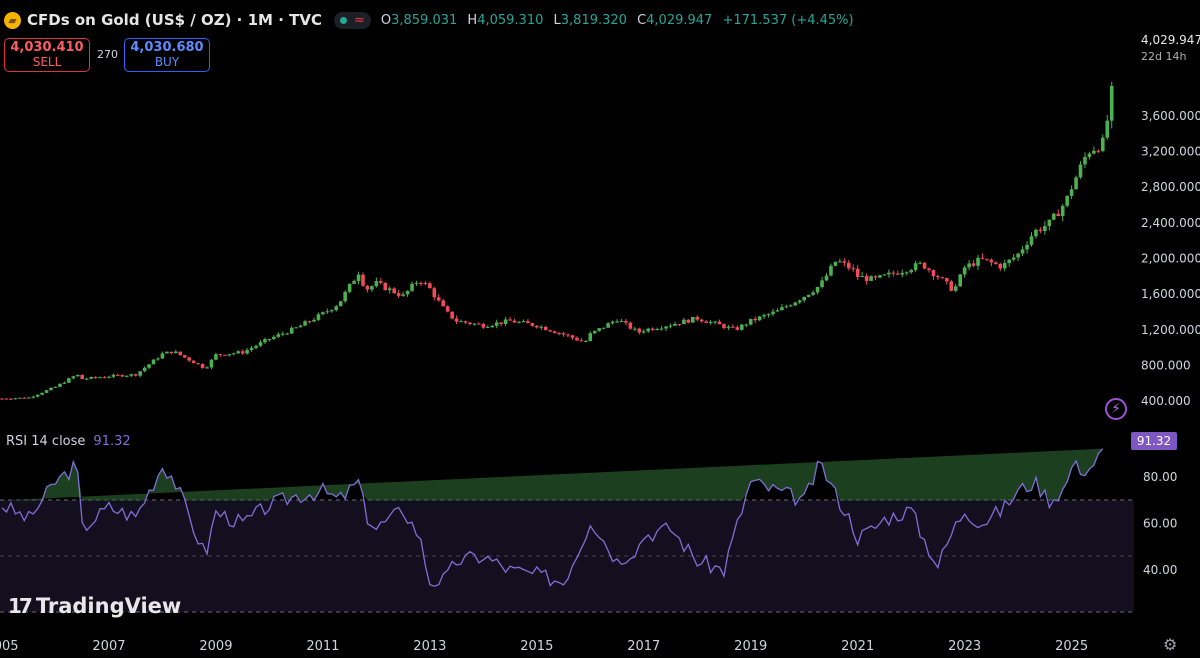 This screenshot has width=1200, height=658. I want to click on rsi-axis: 40.00 60.00 80.00, so click(1160, 523).